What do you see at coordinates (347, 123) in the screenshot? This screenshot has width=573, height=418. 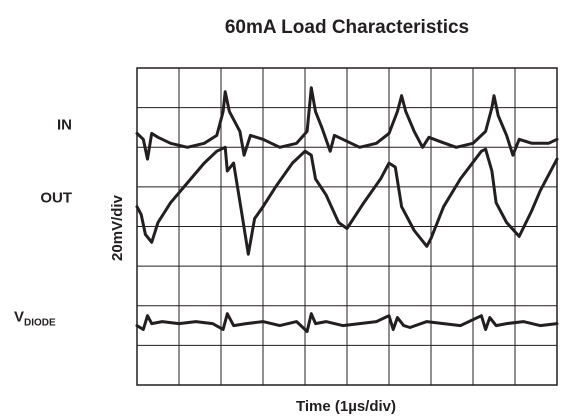 I see `trace-in` at bounding box center [347, 123].